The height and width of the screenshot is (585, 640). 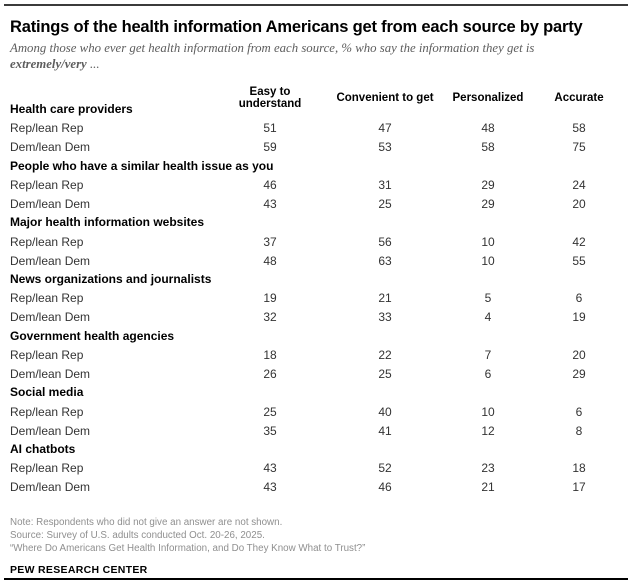 What do you see at coordinates (320, 373) in the screenshot?
I see `table-row: Dem/lean Dem 26 25 6 29` at bounding box center [320, 373].